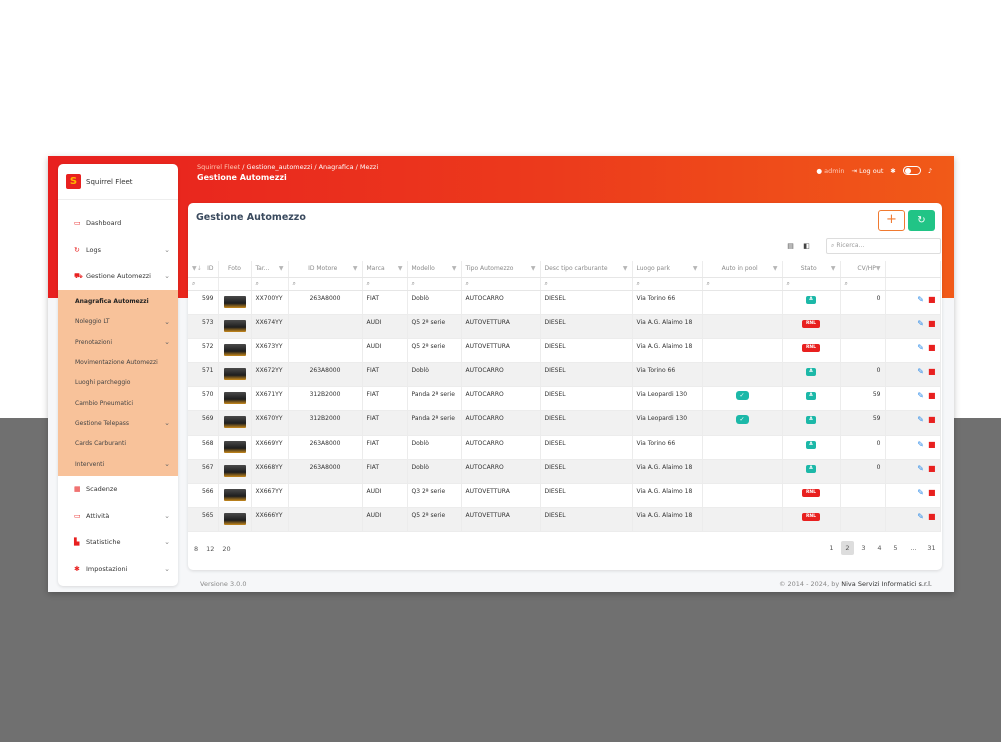 Image resolution: width=1001 pixels, height=742 pixels. What do you see at coordinates (911, 170) in the screenshot?
I see `theme-toggle` at bounding box center [911, 170].